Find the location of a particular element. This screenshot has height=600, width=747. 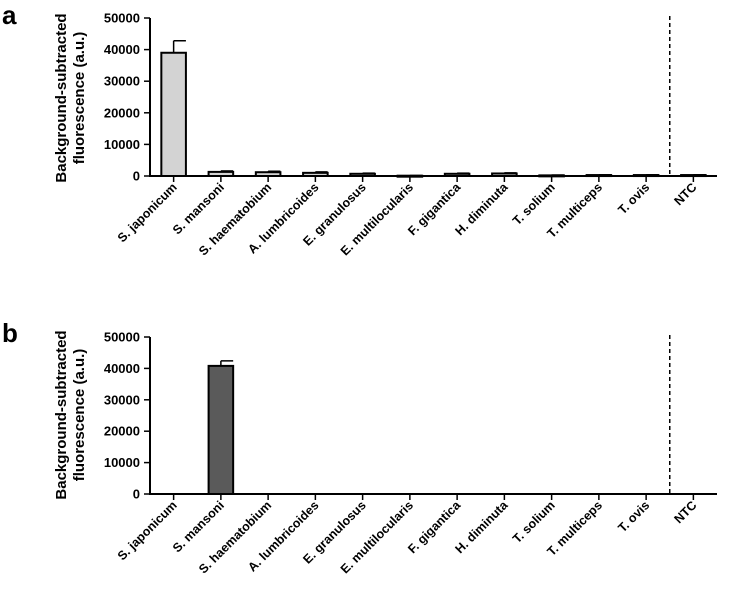

x-category-label-a: T. ovis is located at coordinates (633, 198).